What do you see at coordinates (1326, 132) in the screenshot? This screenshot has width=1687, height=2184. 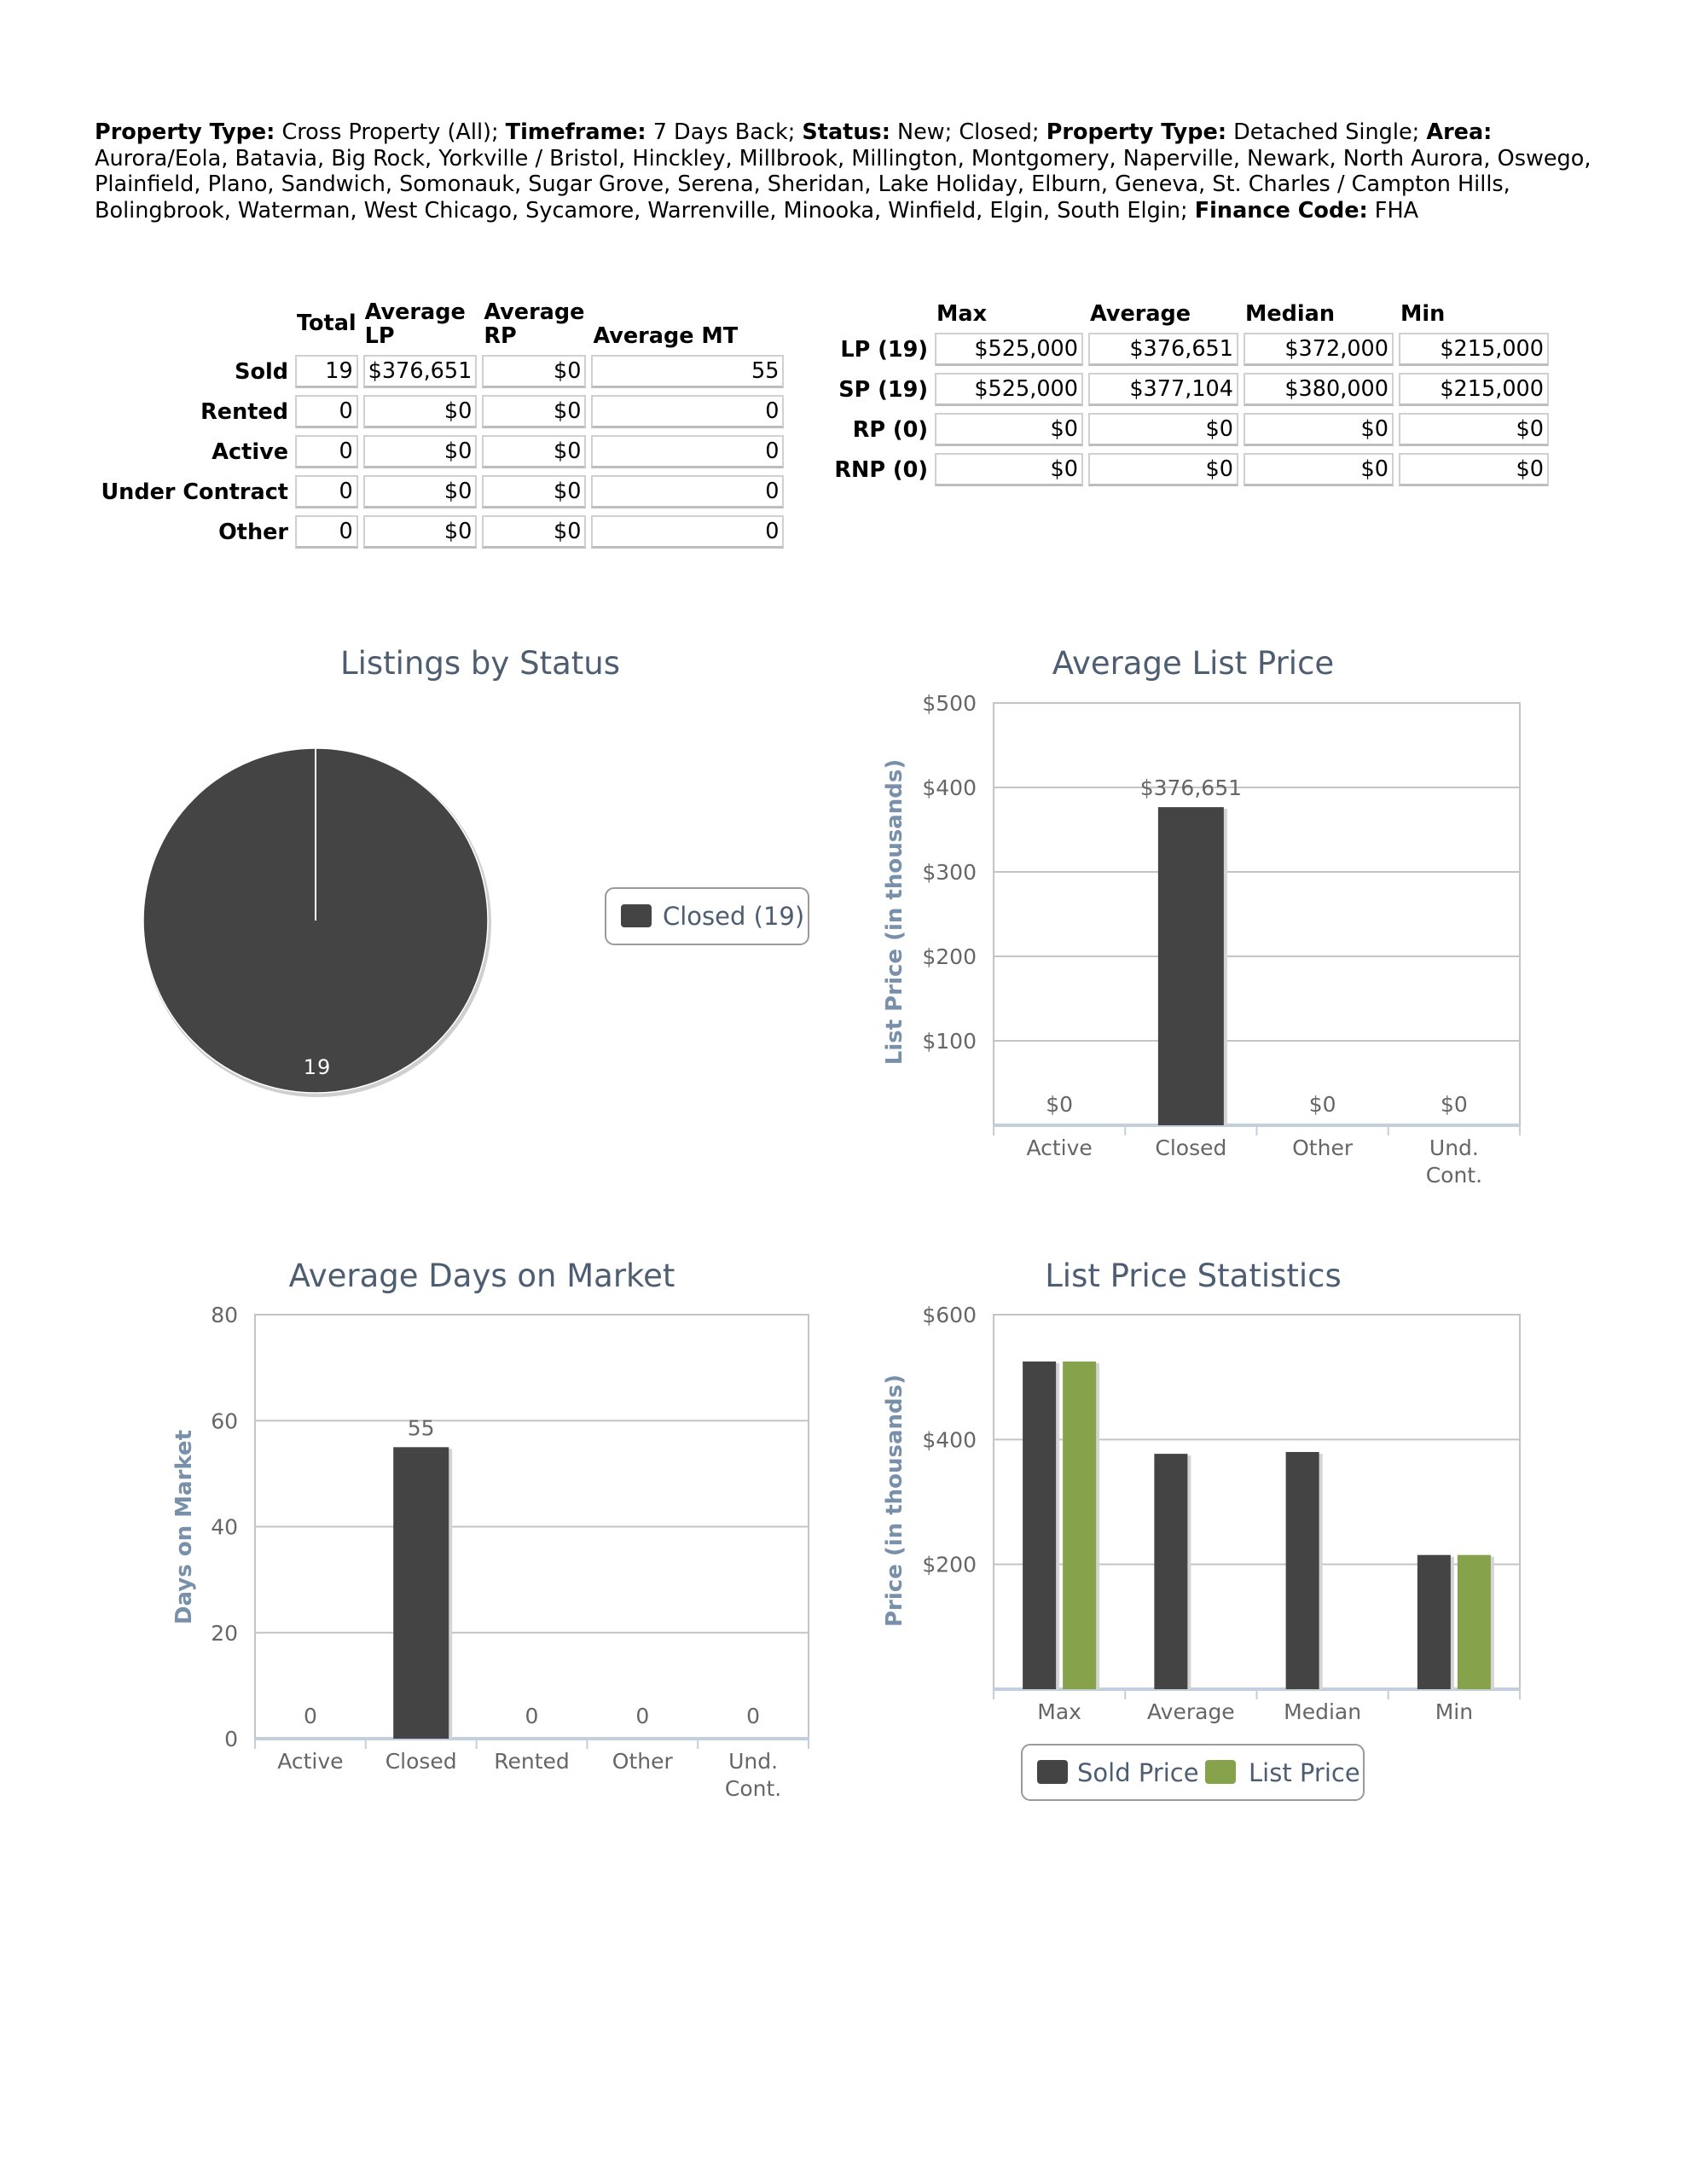 I see `criteria-value: Detached Single;` at bounding box center [1326, 132].